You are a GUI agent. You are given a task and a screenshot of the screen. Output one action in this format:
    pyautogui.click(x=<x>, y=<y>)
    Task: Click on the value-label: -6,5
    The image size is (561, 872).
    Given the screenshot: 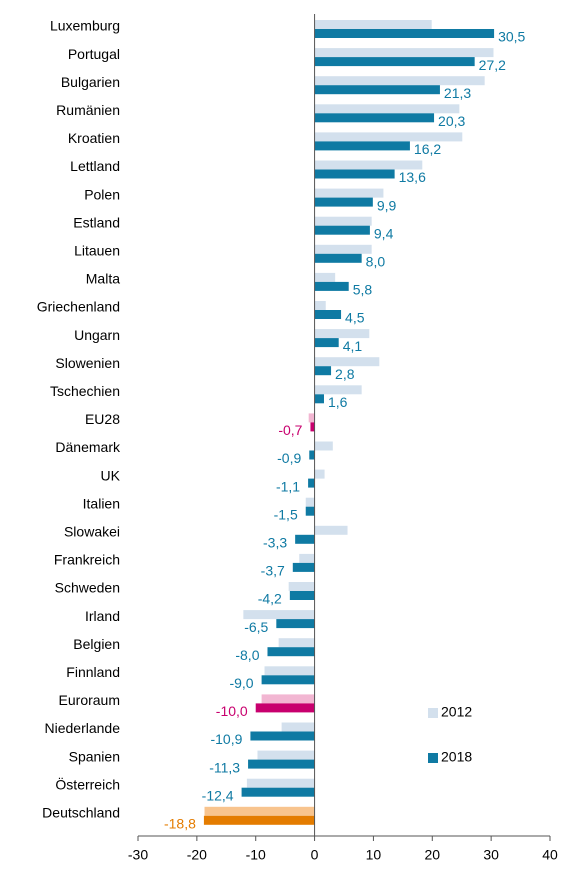 What is the action you would take?
    pyautogui.click(x=256, y=627)
    